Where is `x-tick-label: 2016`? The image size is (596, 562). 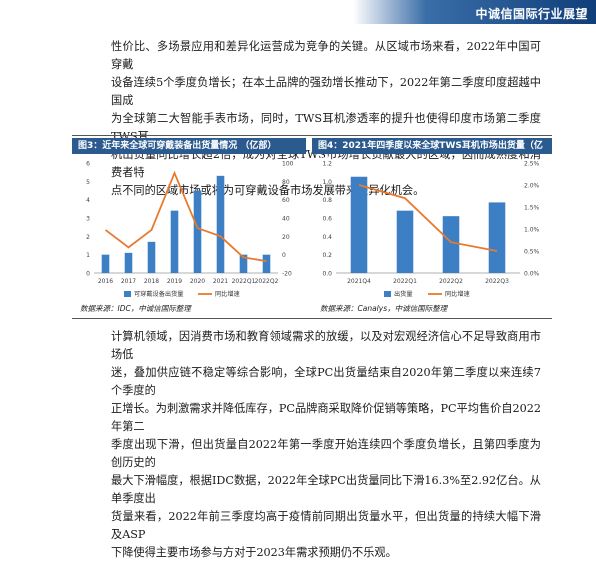
x-tick-label: 2016 is located at coordinates (105, 281).